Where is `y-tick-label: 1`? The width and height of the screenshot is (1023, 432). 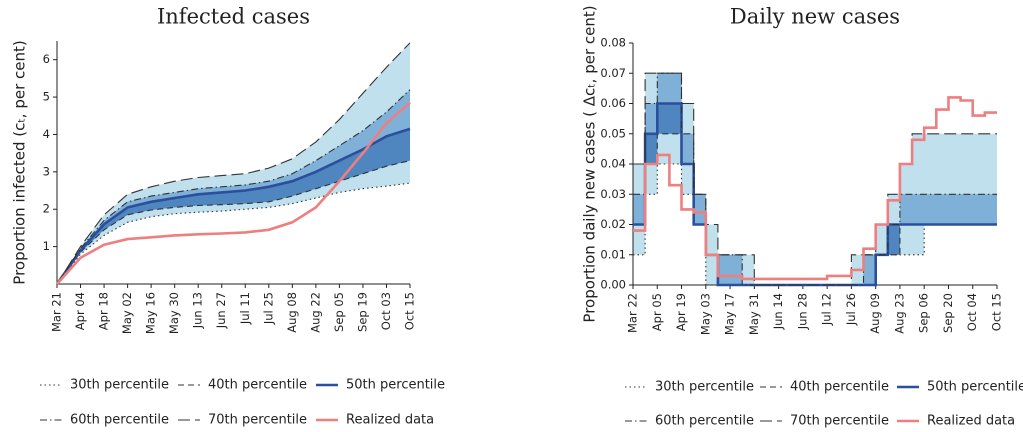
y-tick-label: 1 is located at coordinates (46, 246).